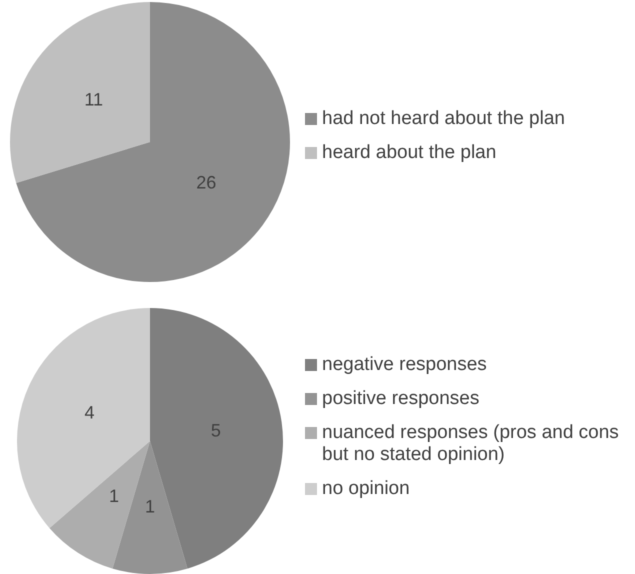 This screenshot has height=574, width=635. I want to click on data-label: 26, so click(206, 182).